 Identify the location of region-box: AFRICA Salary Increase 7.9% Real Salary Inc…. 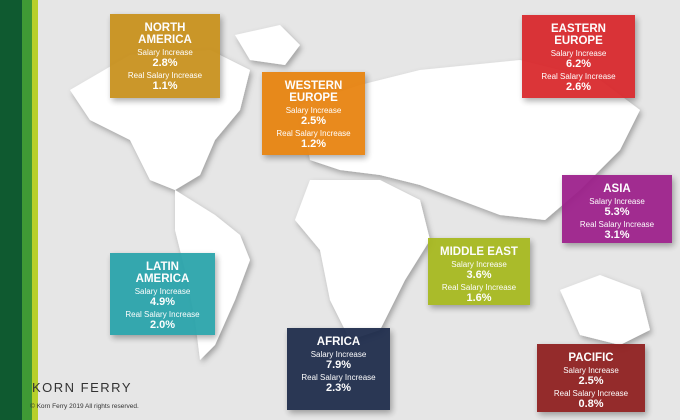
(338, 369).